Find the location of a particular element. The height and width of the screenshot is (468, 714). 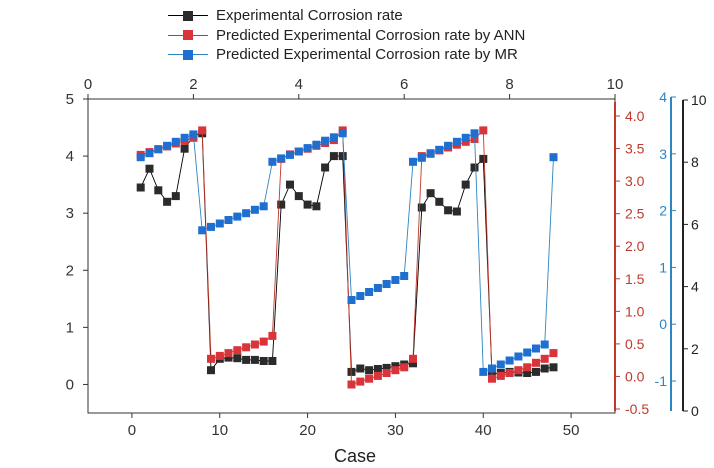

legend-swatch-mr is located at coordinates (188, 55).